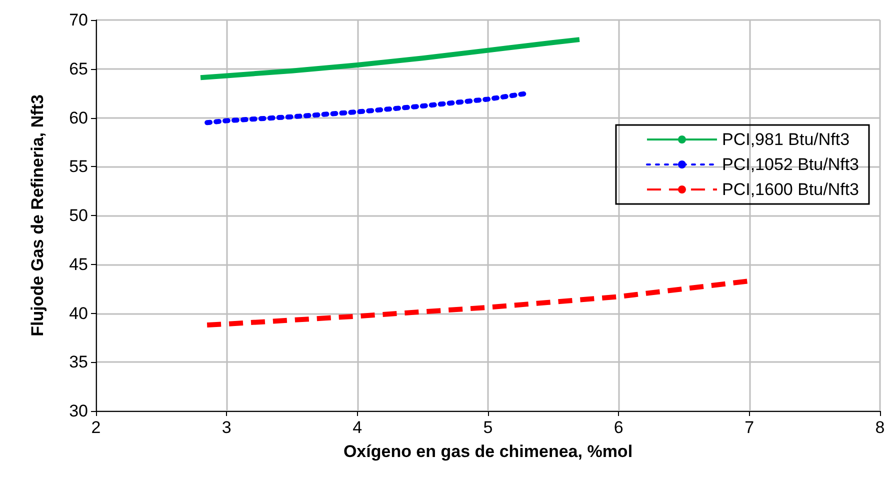 This screenshot has height=488, width=889. What do you see at coordinates (78, 215) in the screenshot?
I see `y-tick-label: 50` at bounding box center [78, 215].